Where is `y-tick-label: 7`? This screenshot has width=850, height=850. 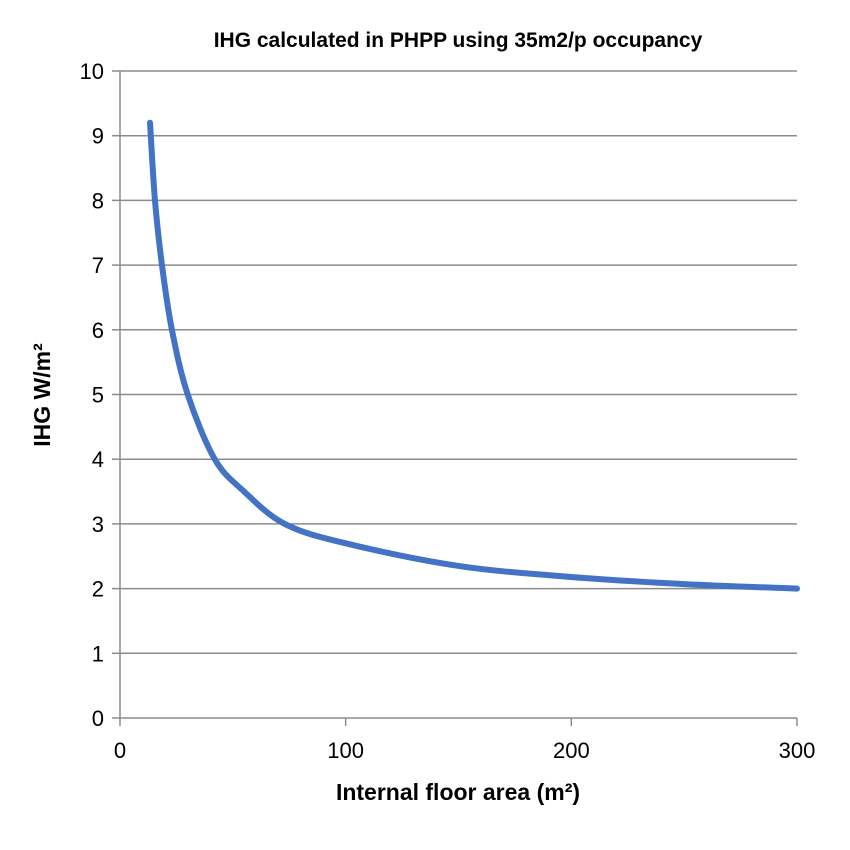 y-tick-label: 7 is located at coordinates (98, 265).